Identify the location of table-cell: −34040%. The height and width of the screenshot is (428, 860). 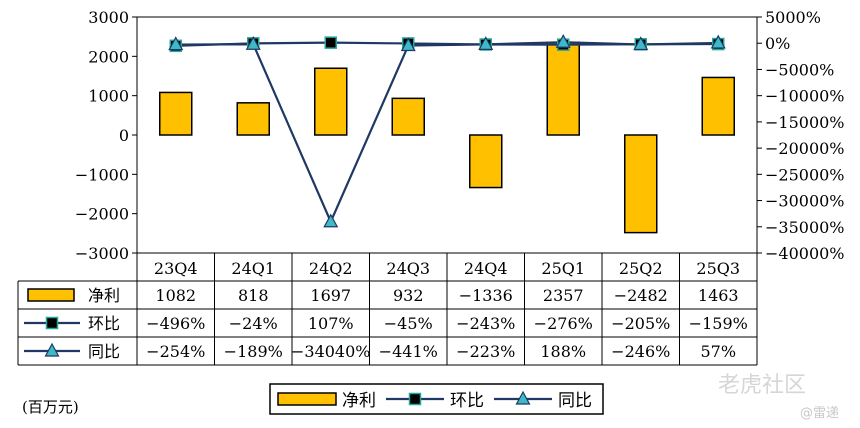
(331, 351).